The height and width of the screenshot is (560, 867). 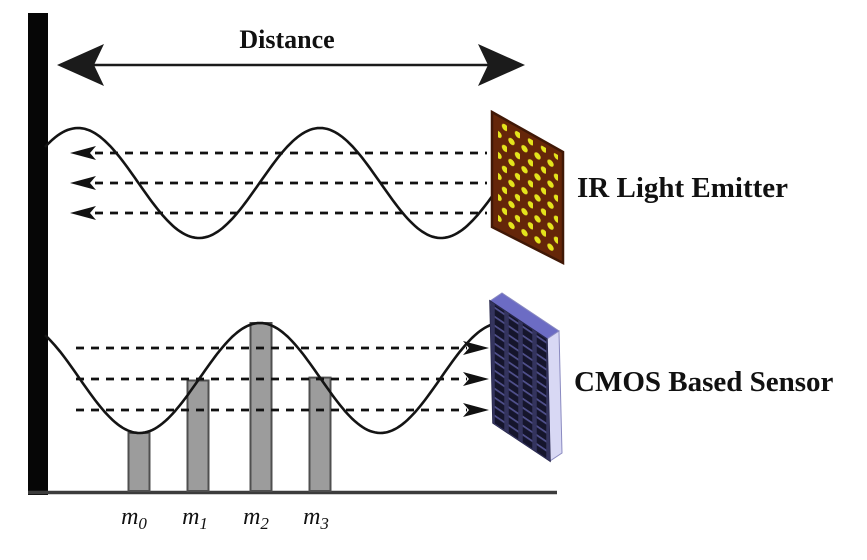 I want to click on received-wave, so click(x=270, y=378).